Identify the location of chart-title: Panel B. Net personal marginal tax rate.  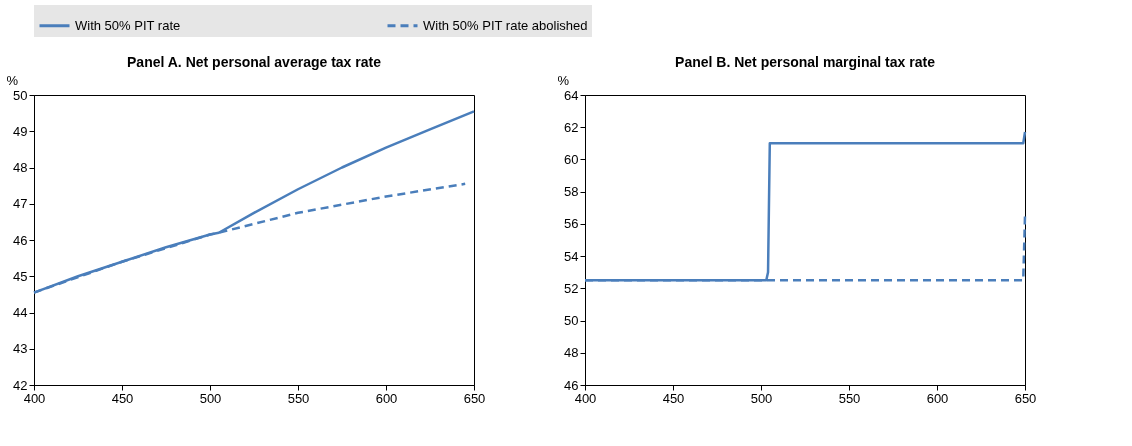
(805, 62).